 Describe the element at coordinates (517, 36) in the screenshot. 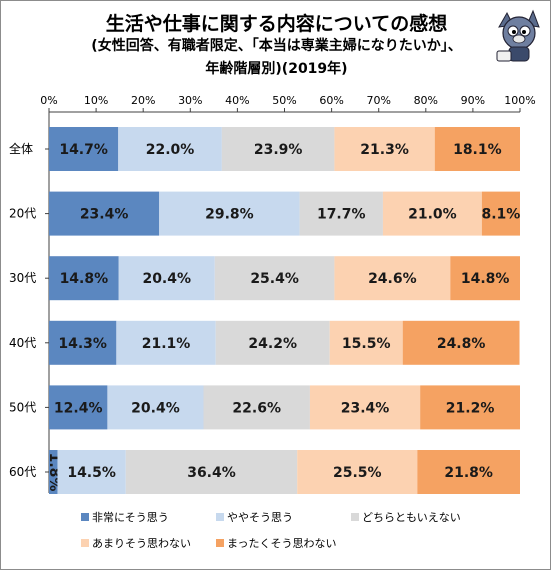

I see `mascot-logo-icon` at that location.